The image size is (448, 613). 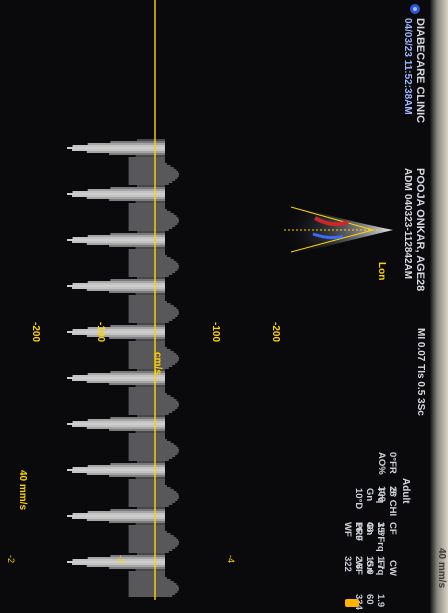 I want to click on param-row: Frq 1.9, so click(x=380, y=583).